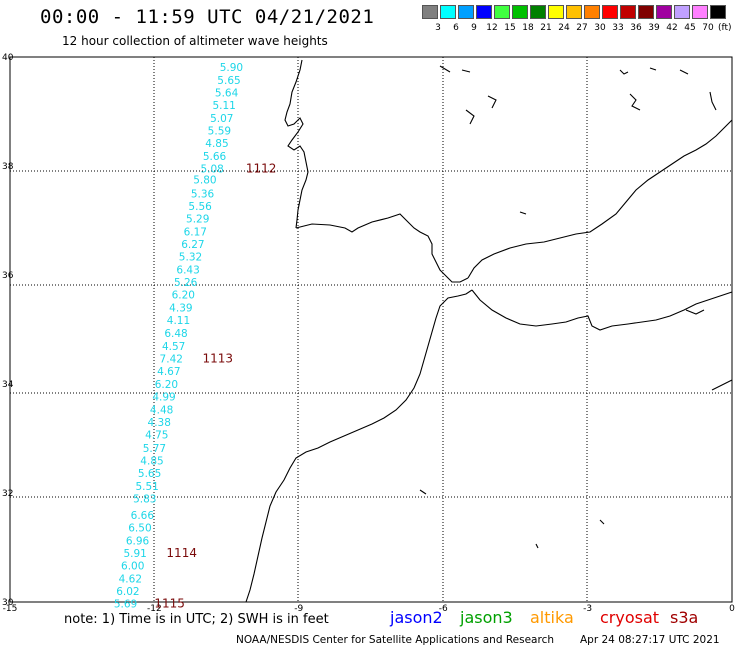 The width and height of the screenshot is (740, 650). What do you see at coordinates (8, 330) in the screenshot?
I see `latitude-labels: 40 38 36 34 32 30` at bounding box center [8, 330].